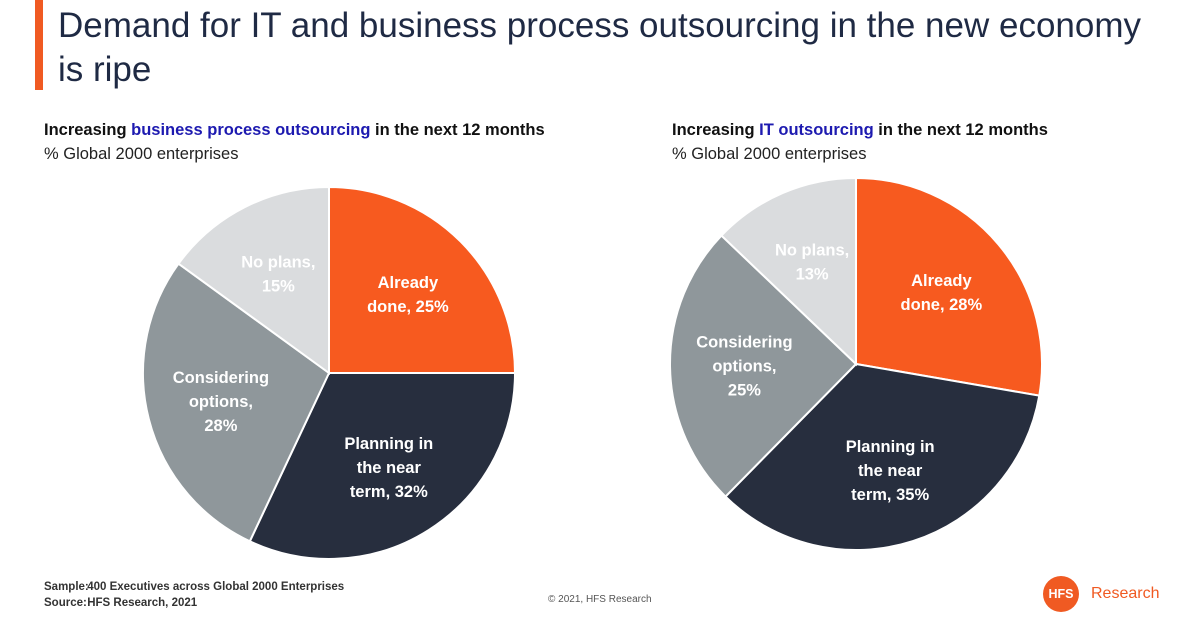 This screenshot has width=1200, height=627. What do you see at coordinates (744, 391) in the screenshot?
I see `pie-label-line: 25%` at bounding box center [744, 391].